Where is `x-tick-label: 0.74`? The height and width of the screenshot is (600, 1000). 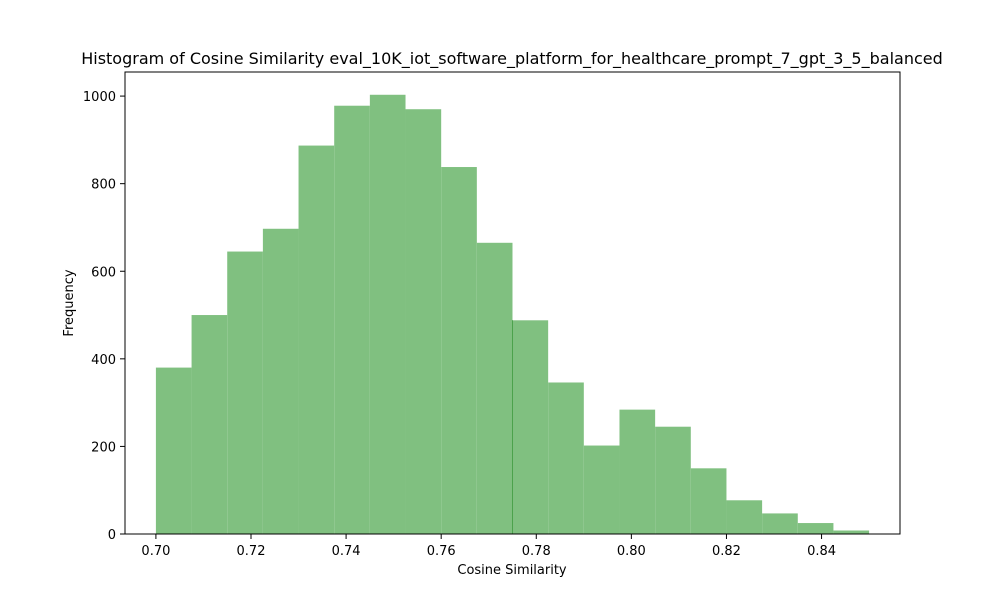 x-tick-label: 0.74 is located at coordinates (346, 551).